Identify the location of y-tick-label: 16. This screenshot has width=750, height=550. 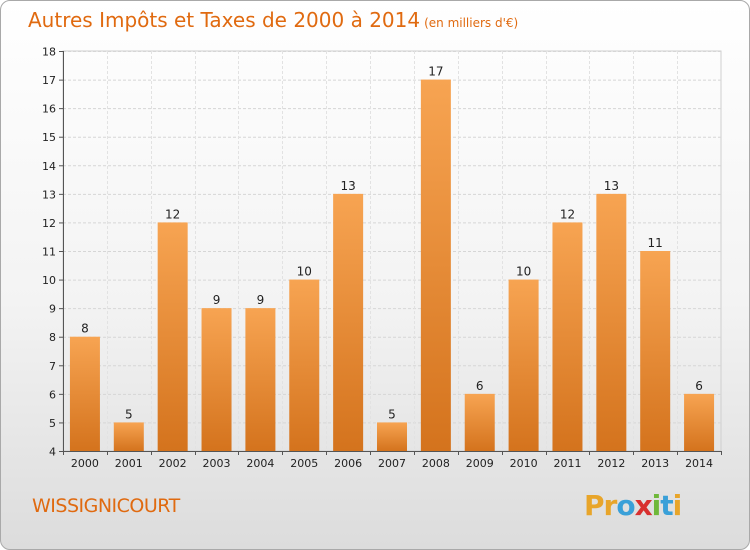
(49, 109).